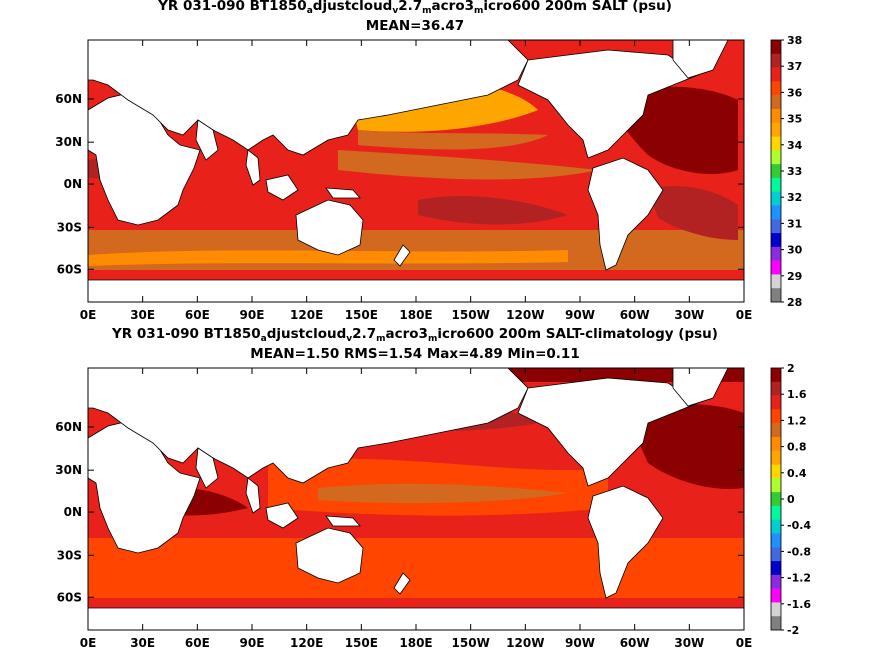 The height and width of the screenshot is (656, 875). What do you see at coordinates (795, 92) in the screenshot?
I see `colorbar-label: 36` at bounding box center [795, 92].